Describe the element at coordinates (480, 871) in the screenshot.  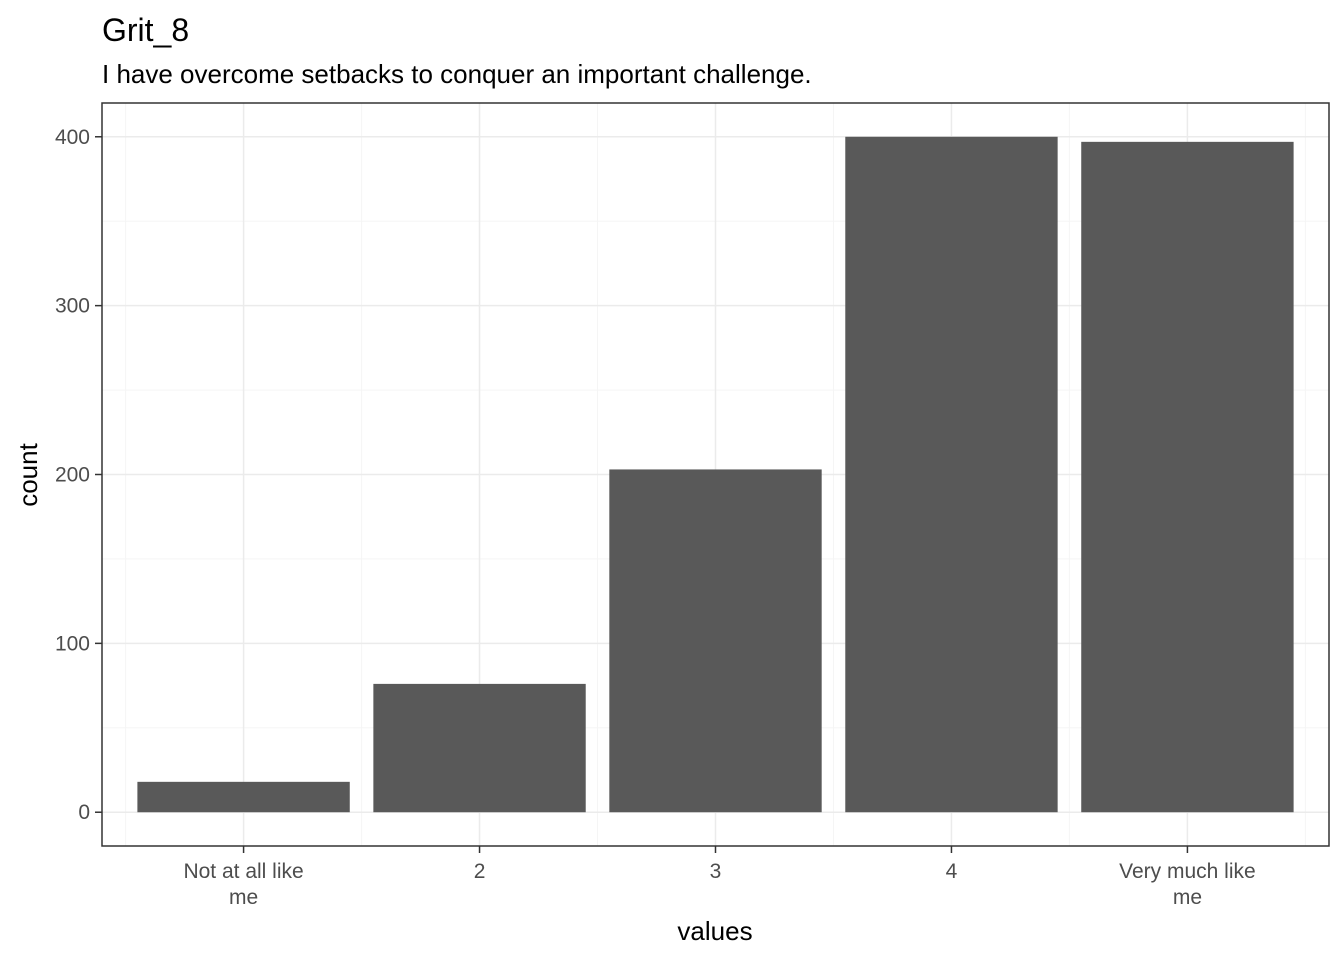
I see `x-tick-label: 2` at that location.